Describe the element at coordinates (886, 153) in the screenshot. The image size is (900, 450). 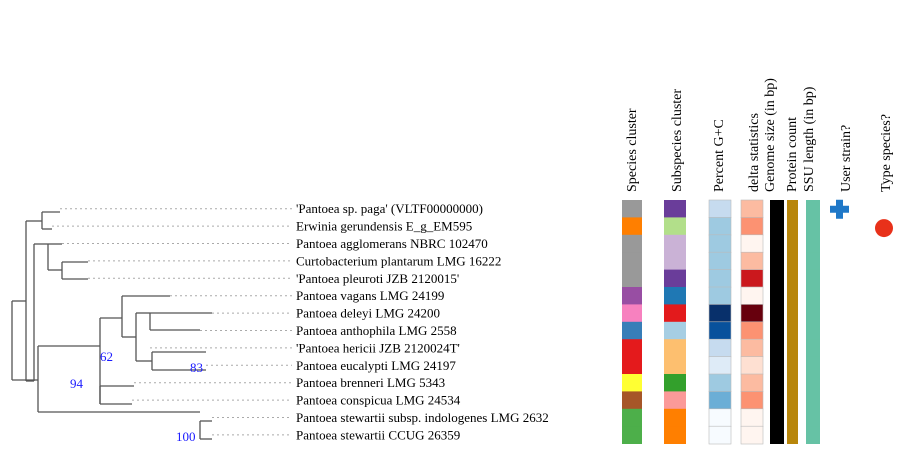
I see `header-type-species: Type species?` at that location.